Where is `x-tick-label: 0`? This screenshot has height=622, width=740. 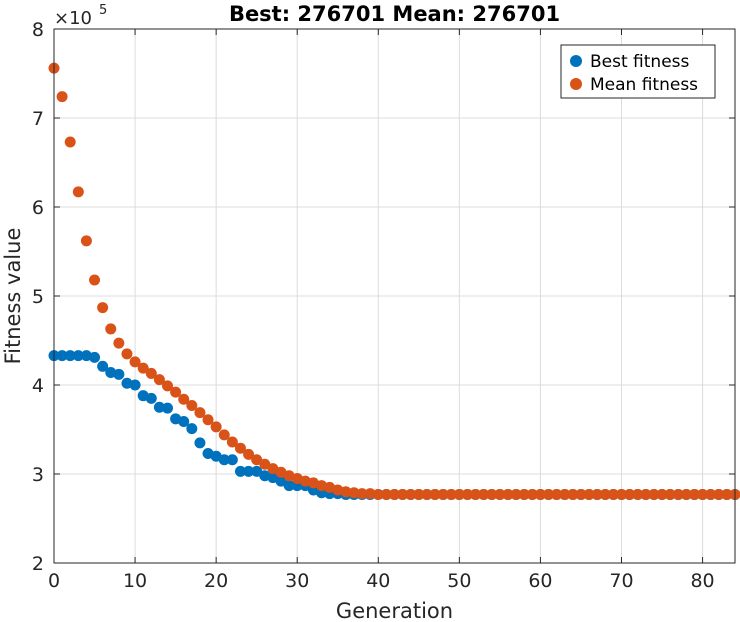
x-tick-label: 0 is located at coordinates (54, 581).